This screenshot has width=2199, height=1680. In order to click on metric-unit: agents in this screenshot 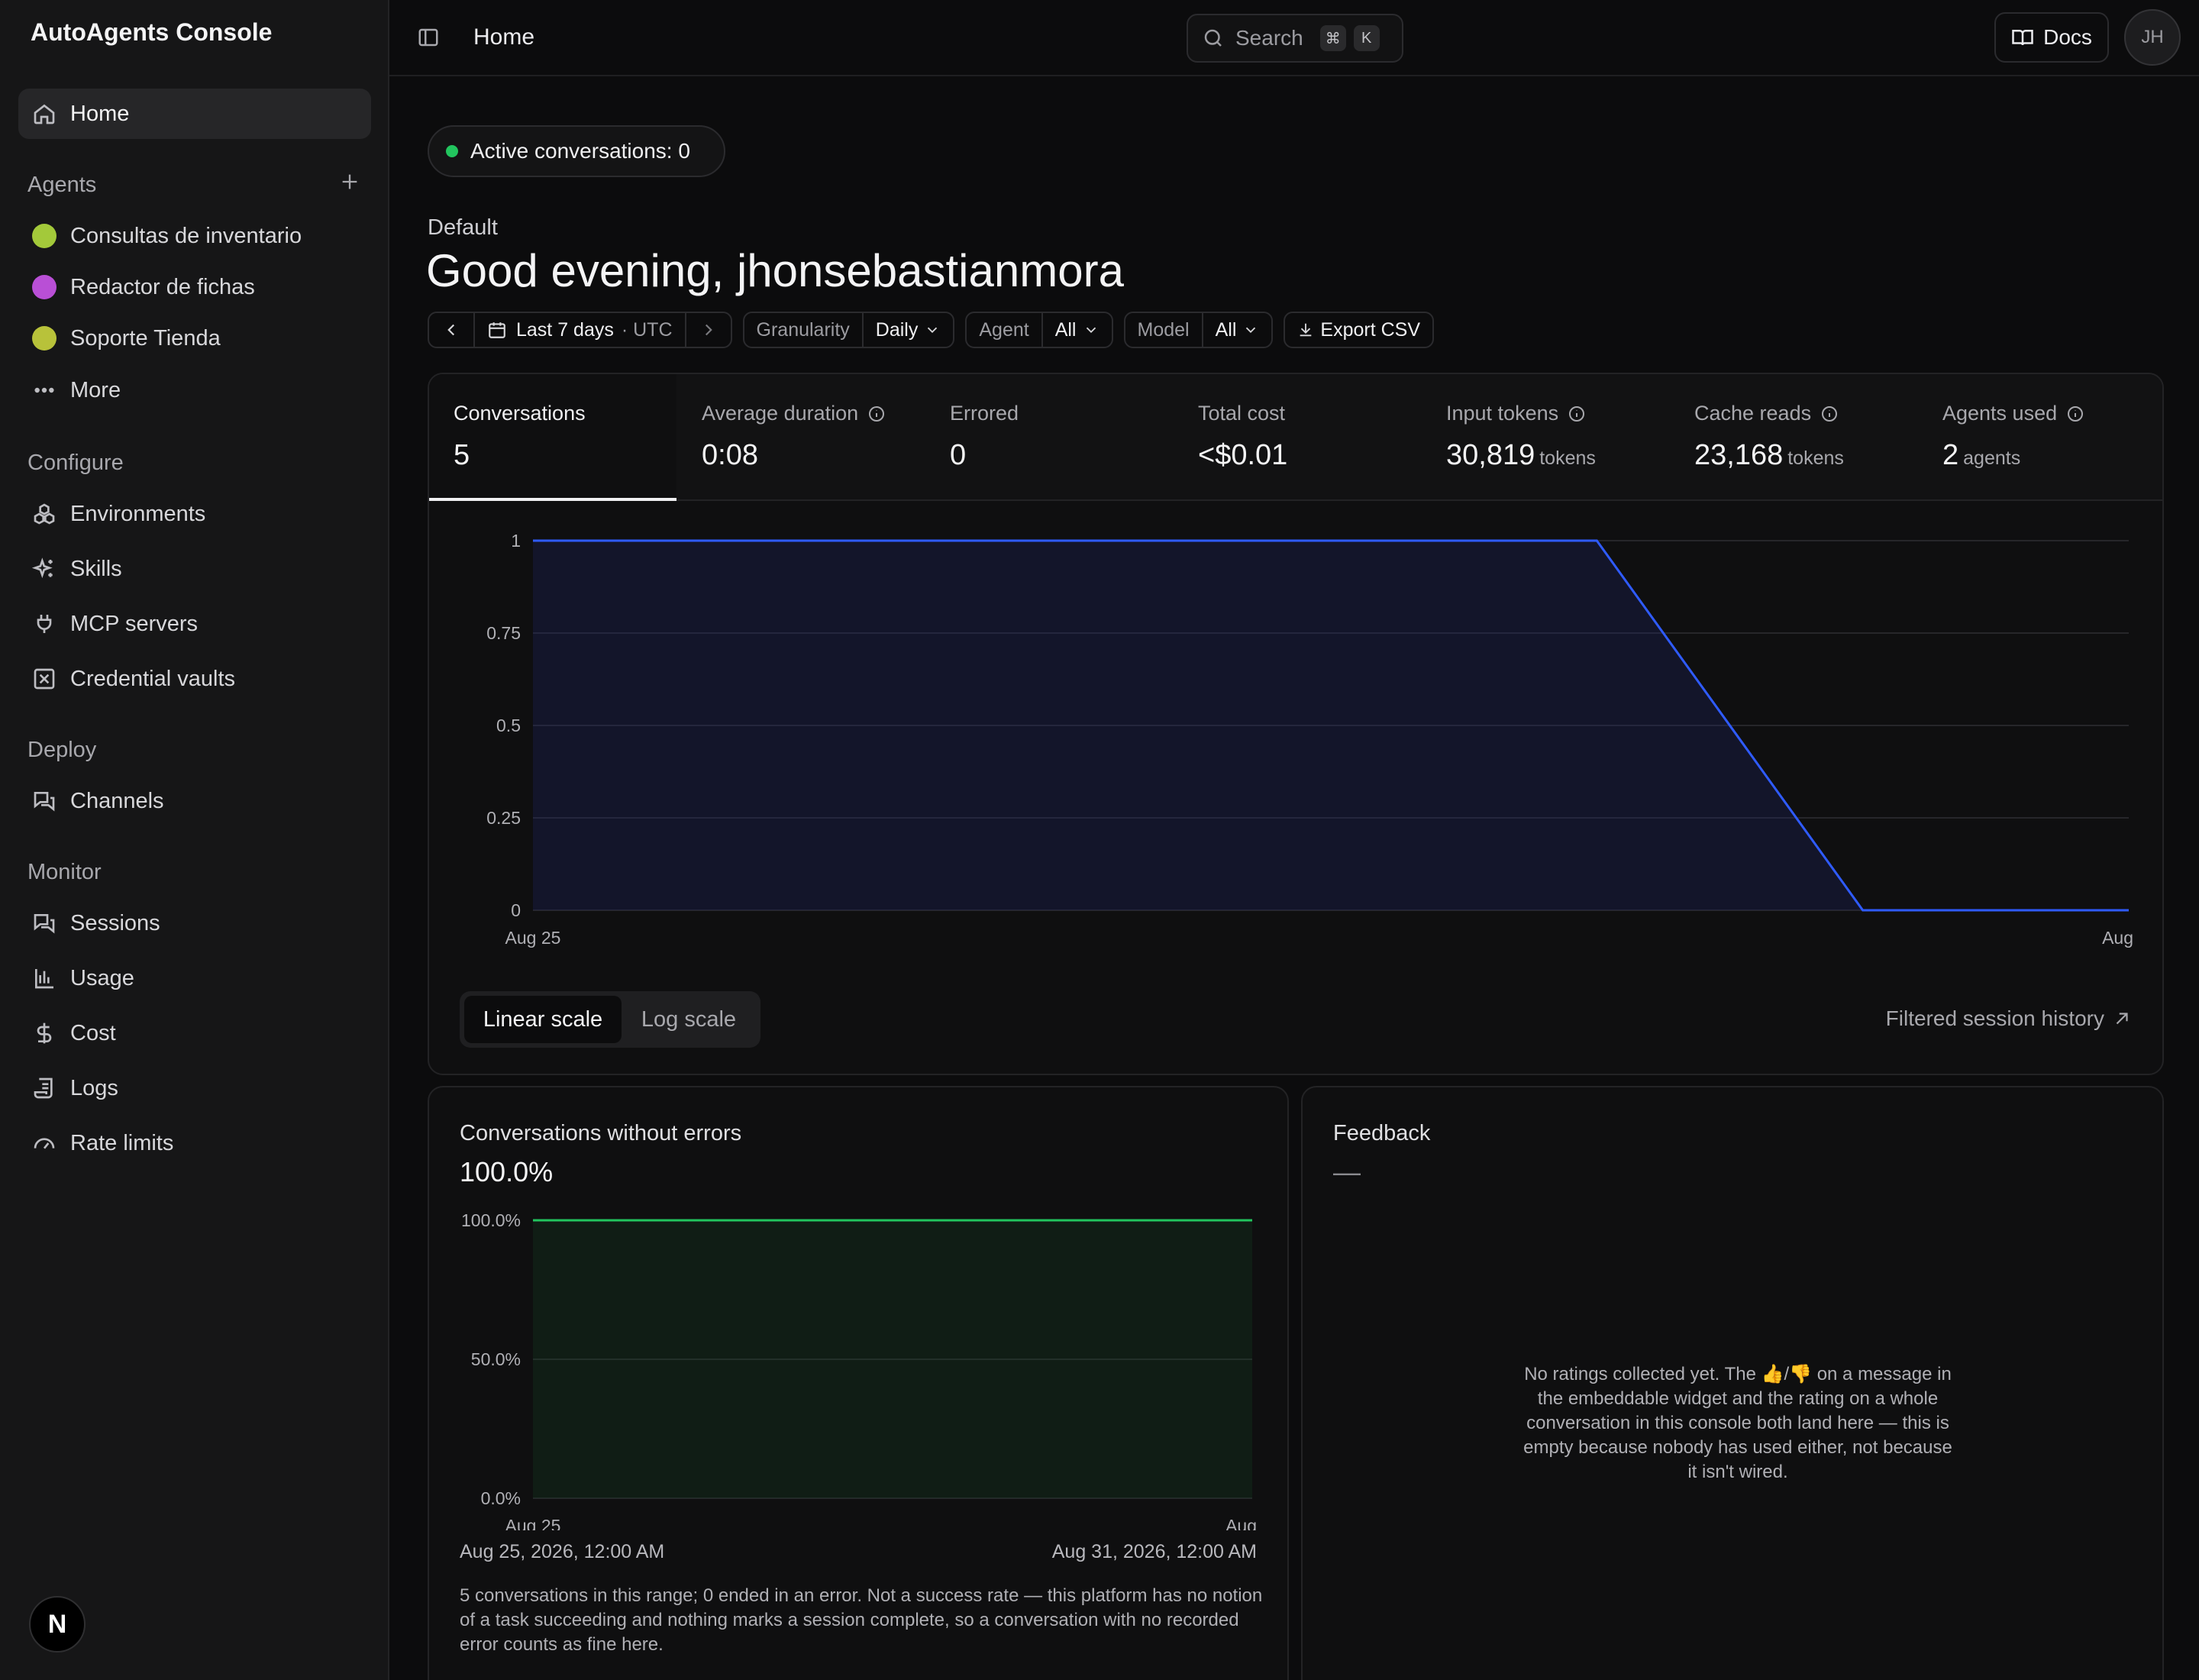, I will do `click(1992, 458)`.